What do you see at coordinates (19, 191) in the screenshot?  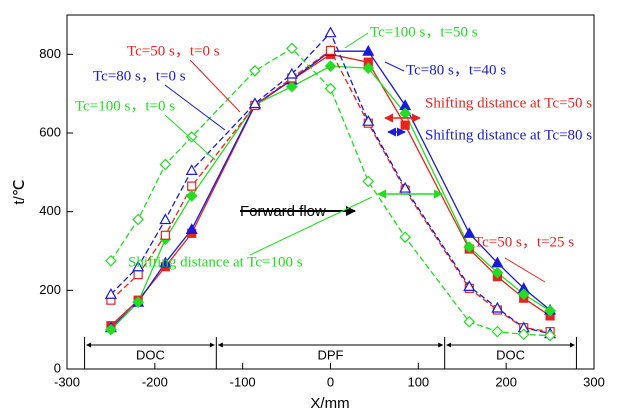 I see `y-axis-label: t/℃` at bounding box center [19, 191].